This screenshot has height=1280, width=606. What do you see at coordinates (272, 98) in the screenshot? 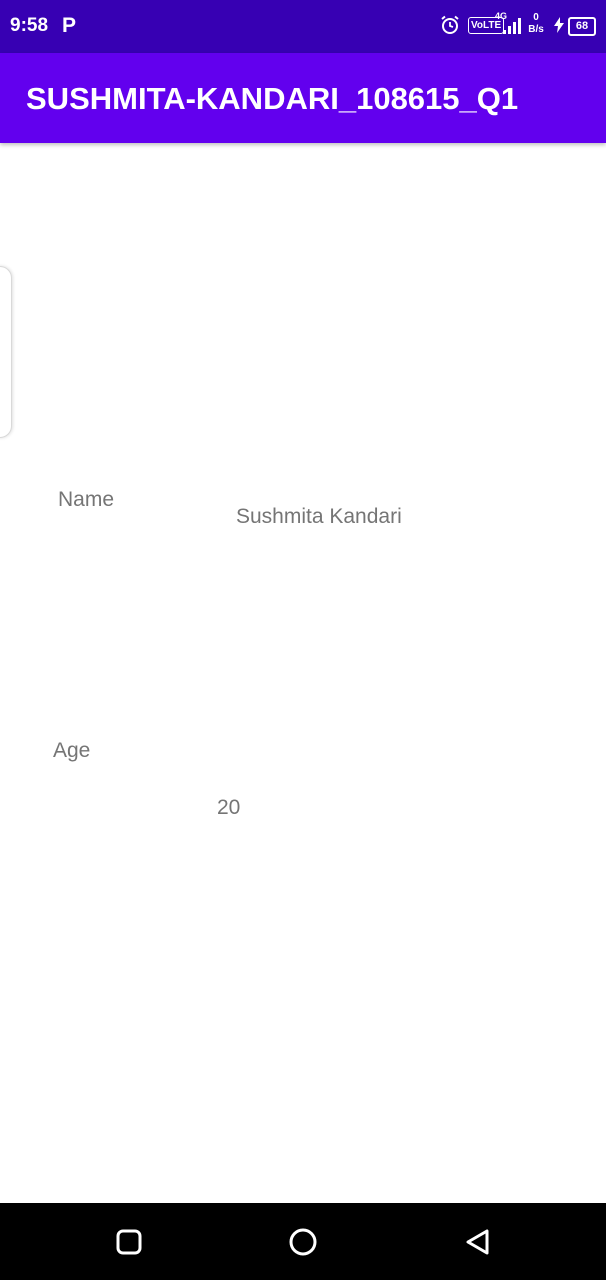
I see `app-title: SUSHMITA-KANDARI_108615_Q1` at bounding box center [272, 98].